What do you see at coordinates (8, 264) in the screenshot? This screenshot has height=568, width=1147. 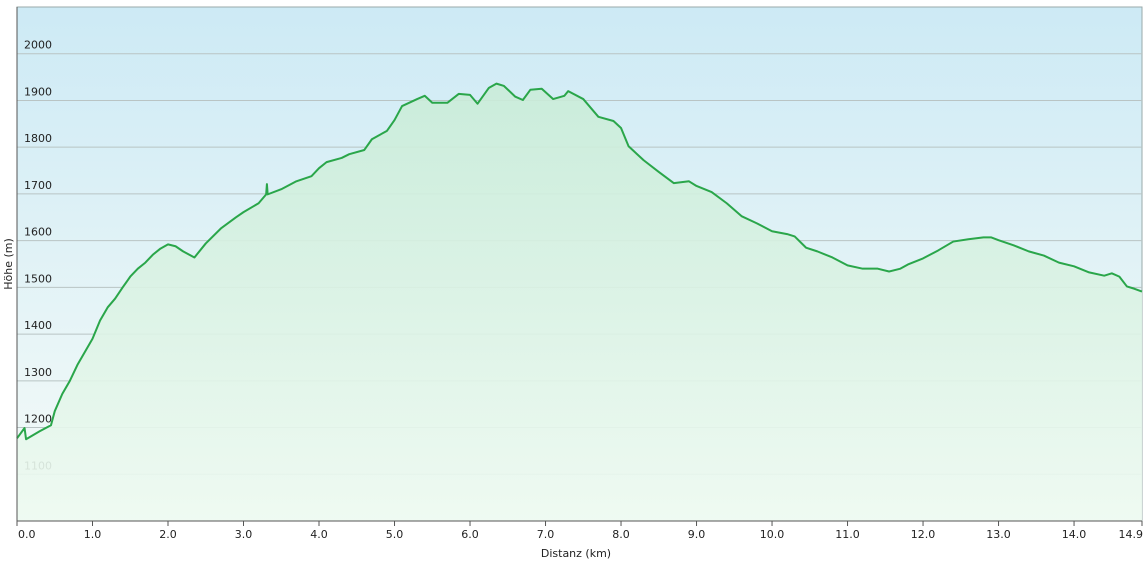 I see `y-axis-label: Höhe (m)` at bounding box center [8, 264].